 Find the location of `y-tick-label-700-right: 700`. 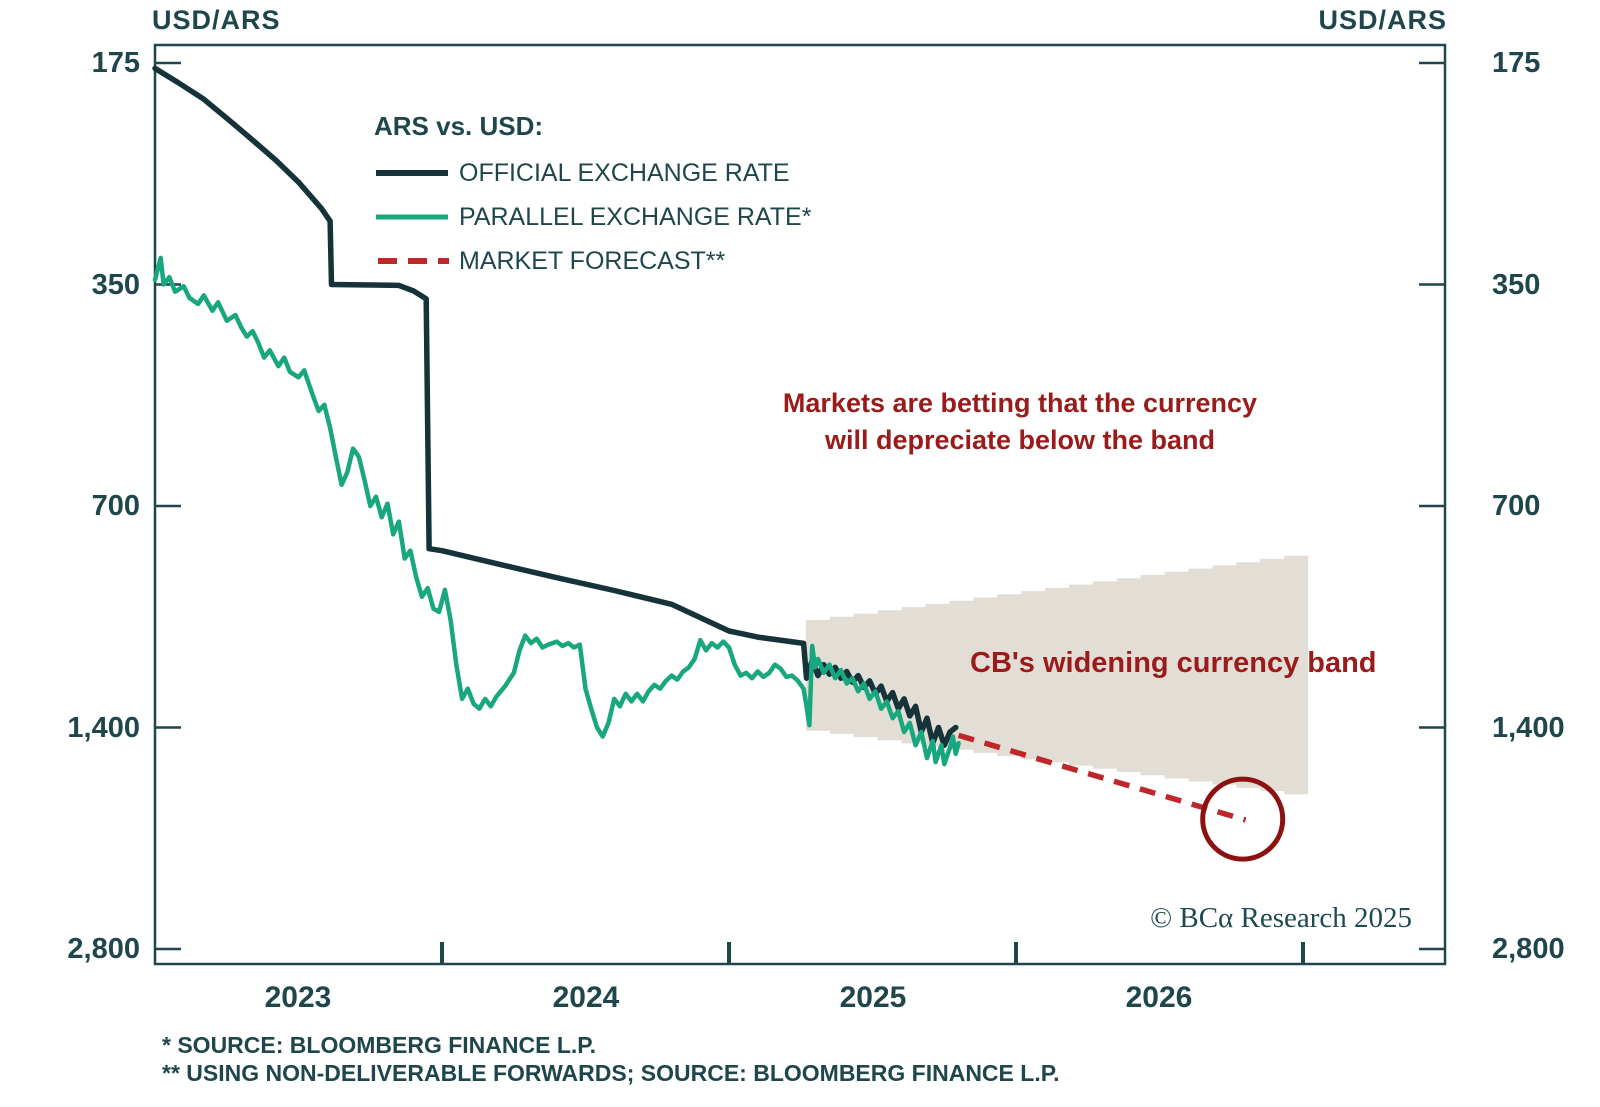

y-tick-label-700-right: 700 is located at coordinates (1516, 506).